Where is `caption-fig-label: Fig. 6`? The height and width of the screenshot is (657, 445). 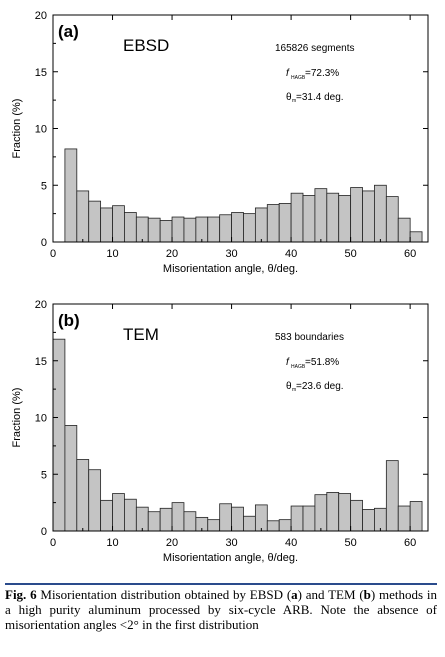
caption-fig-label: Fig. 6 is located at coordinates (21, 594).